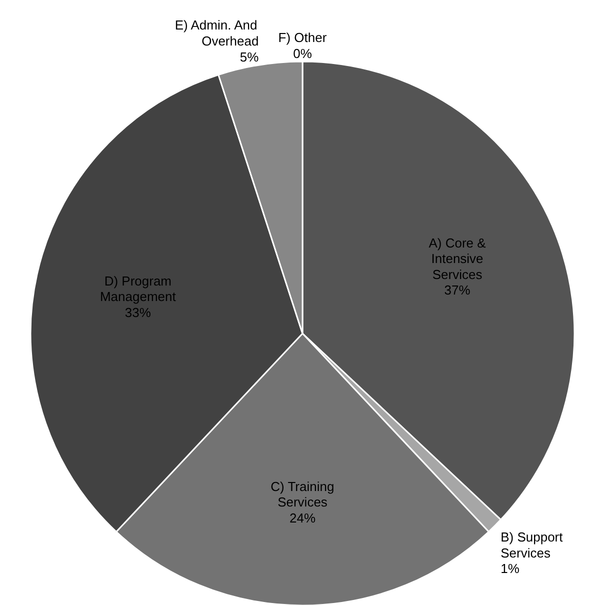 Image resolution: width=591 pixels, height=605 pixels. Describe the element at coordinates (302, 494) in the screenshot. I see `slice-label: C) Training Services` at that location.